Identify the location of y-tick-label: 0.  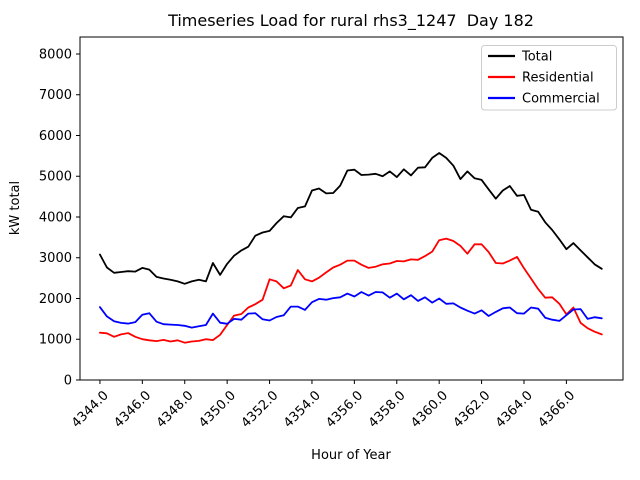
(68, 381).